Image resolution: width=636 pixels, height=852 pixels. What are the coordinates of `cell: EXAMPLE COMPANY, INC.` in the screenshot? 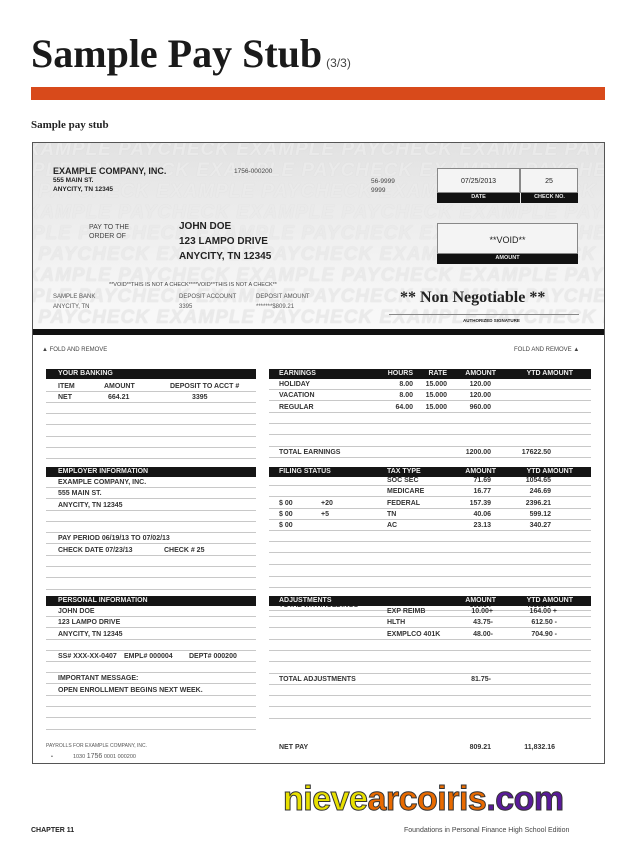 It's located at (102, 482).